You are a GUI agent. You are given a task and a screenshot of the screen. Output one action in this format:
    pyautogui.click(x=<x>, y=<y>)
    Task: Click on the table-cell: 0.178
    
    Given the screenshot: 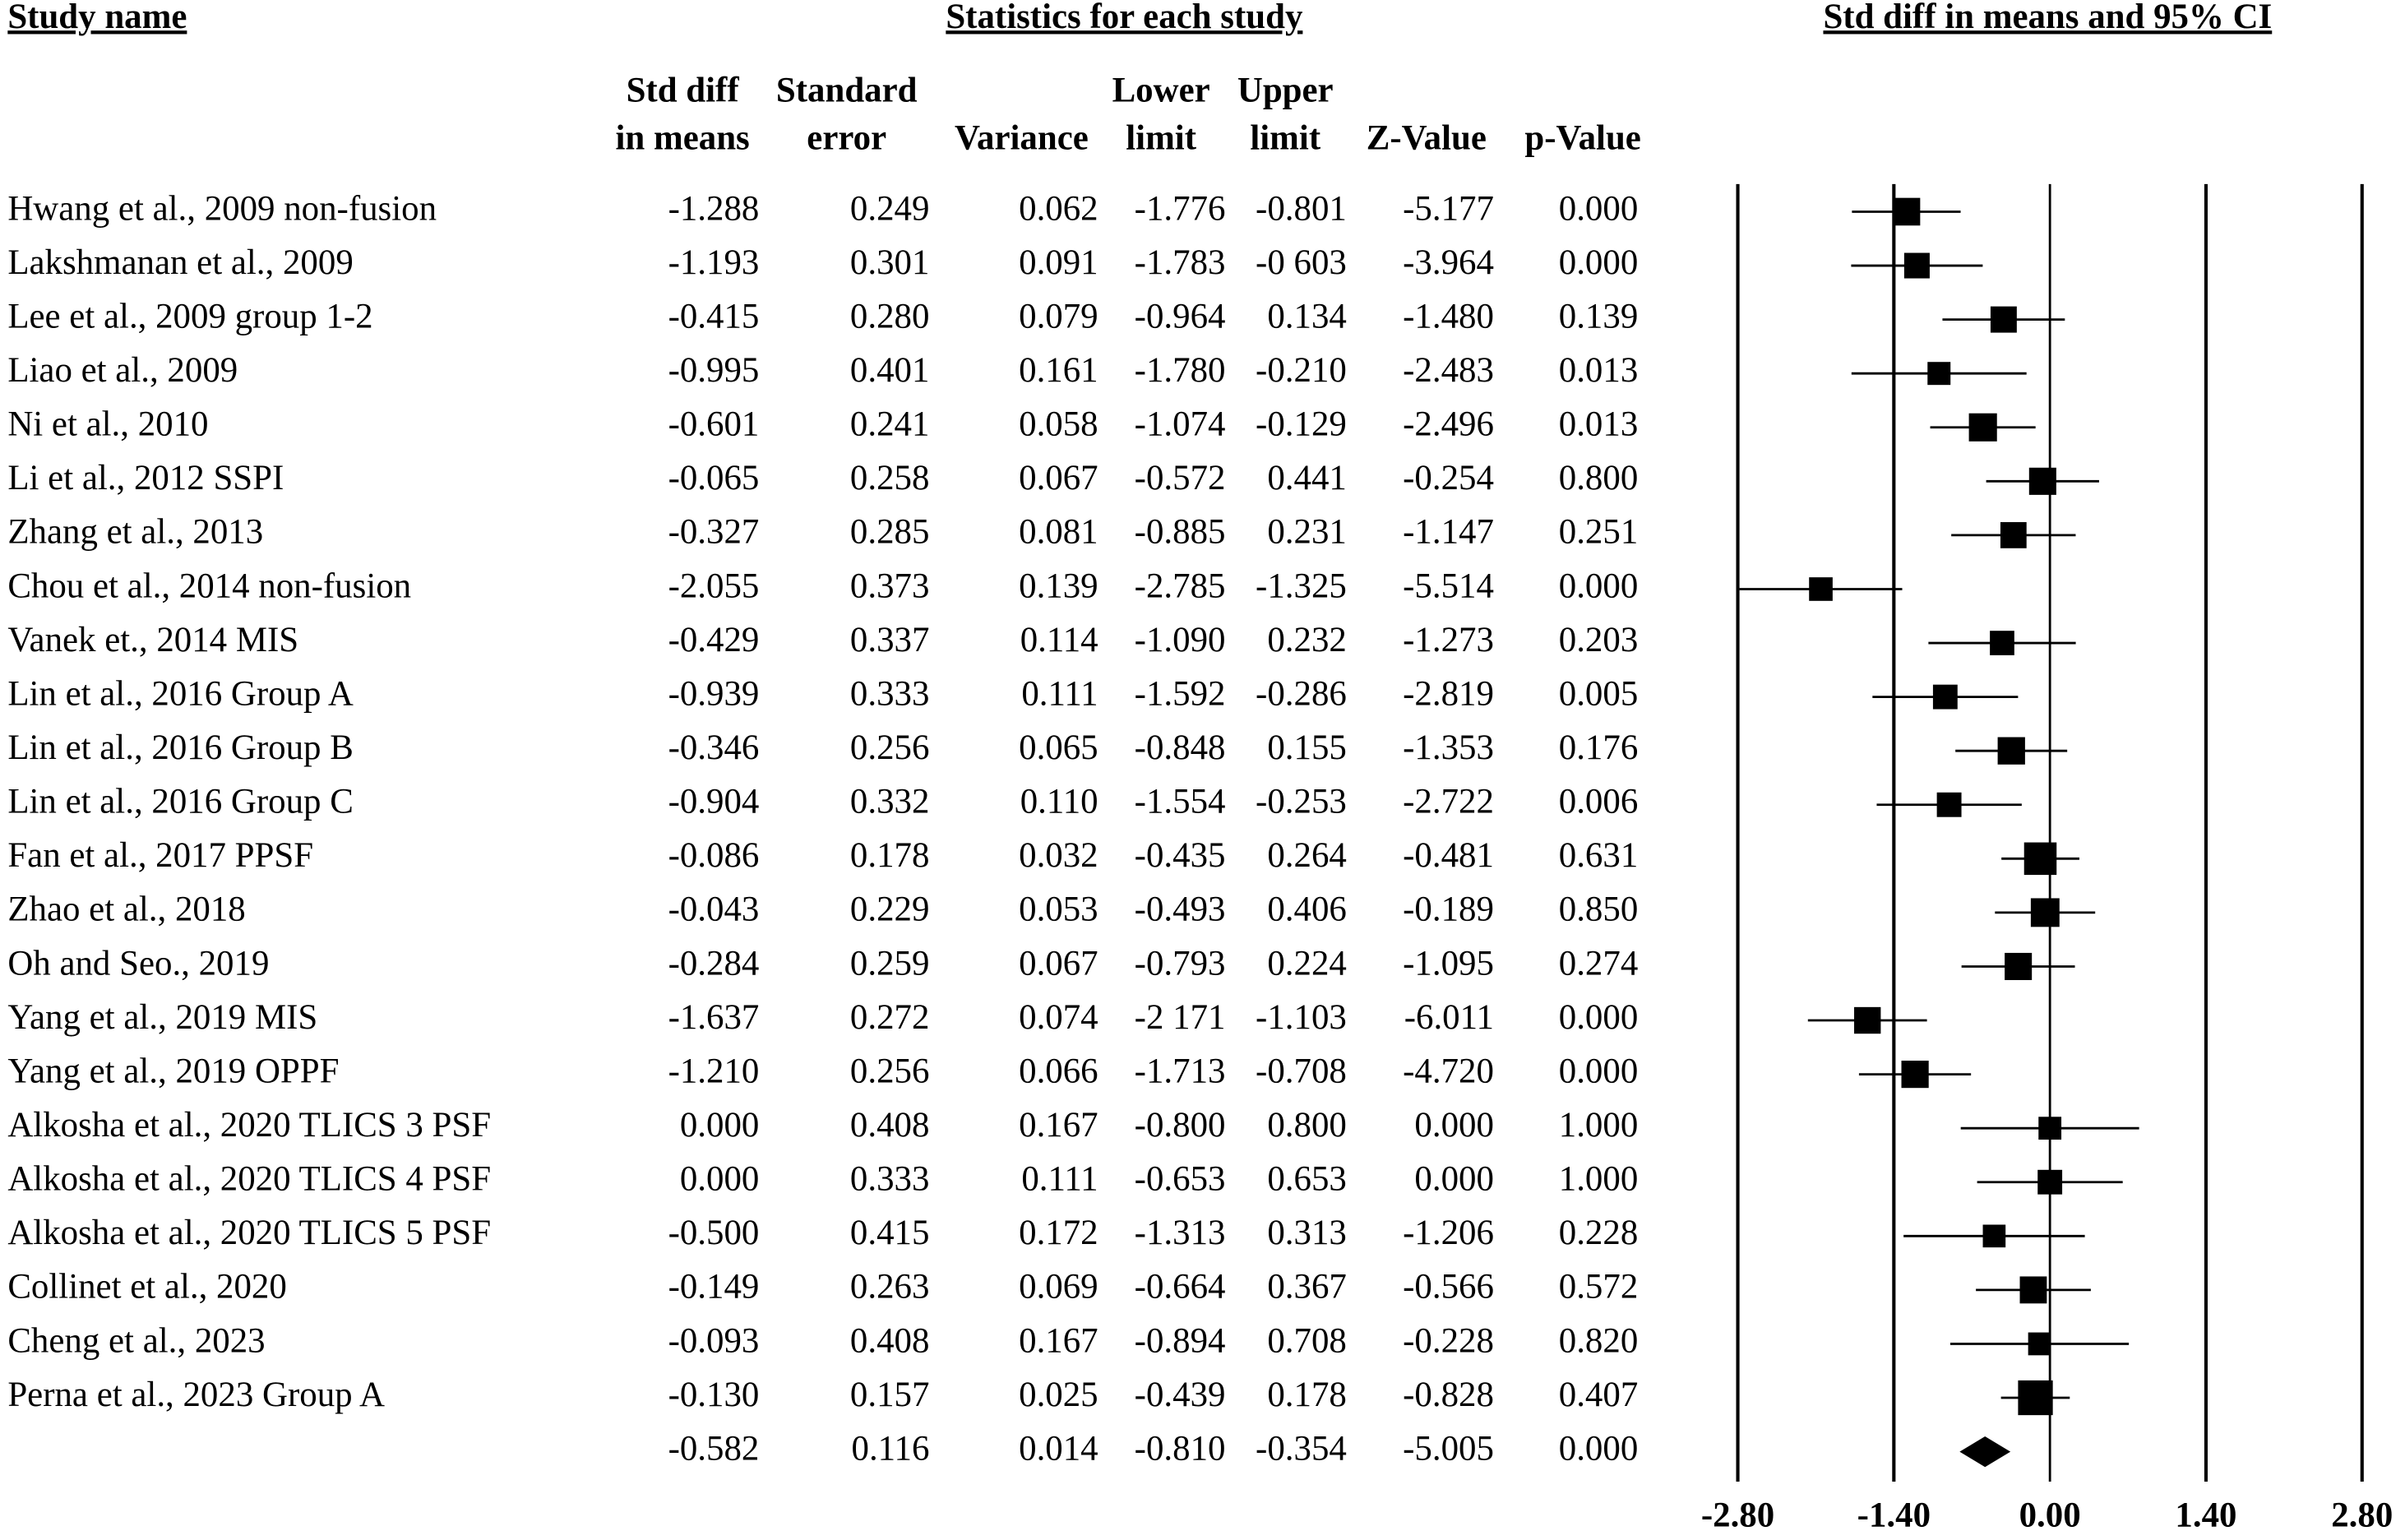 What is the action you would take?
    pyautogui.click(x=1307, y=1395)
    